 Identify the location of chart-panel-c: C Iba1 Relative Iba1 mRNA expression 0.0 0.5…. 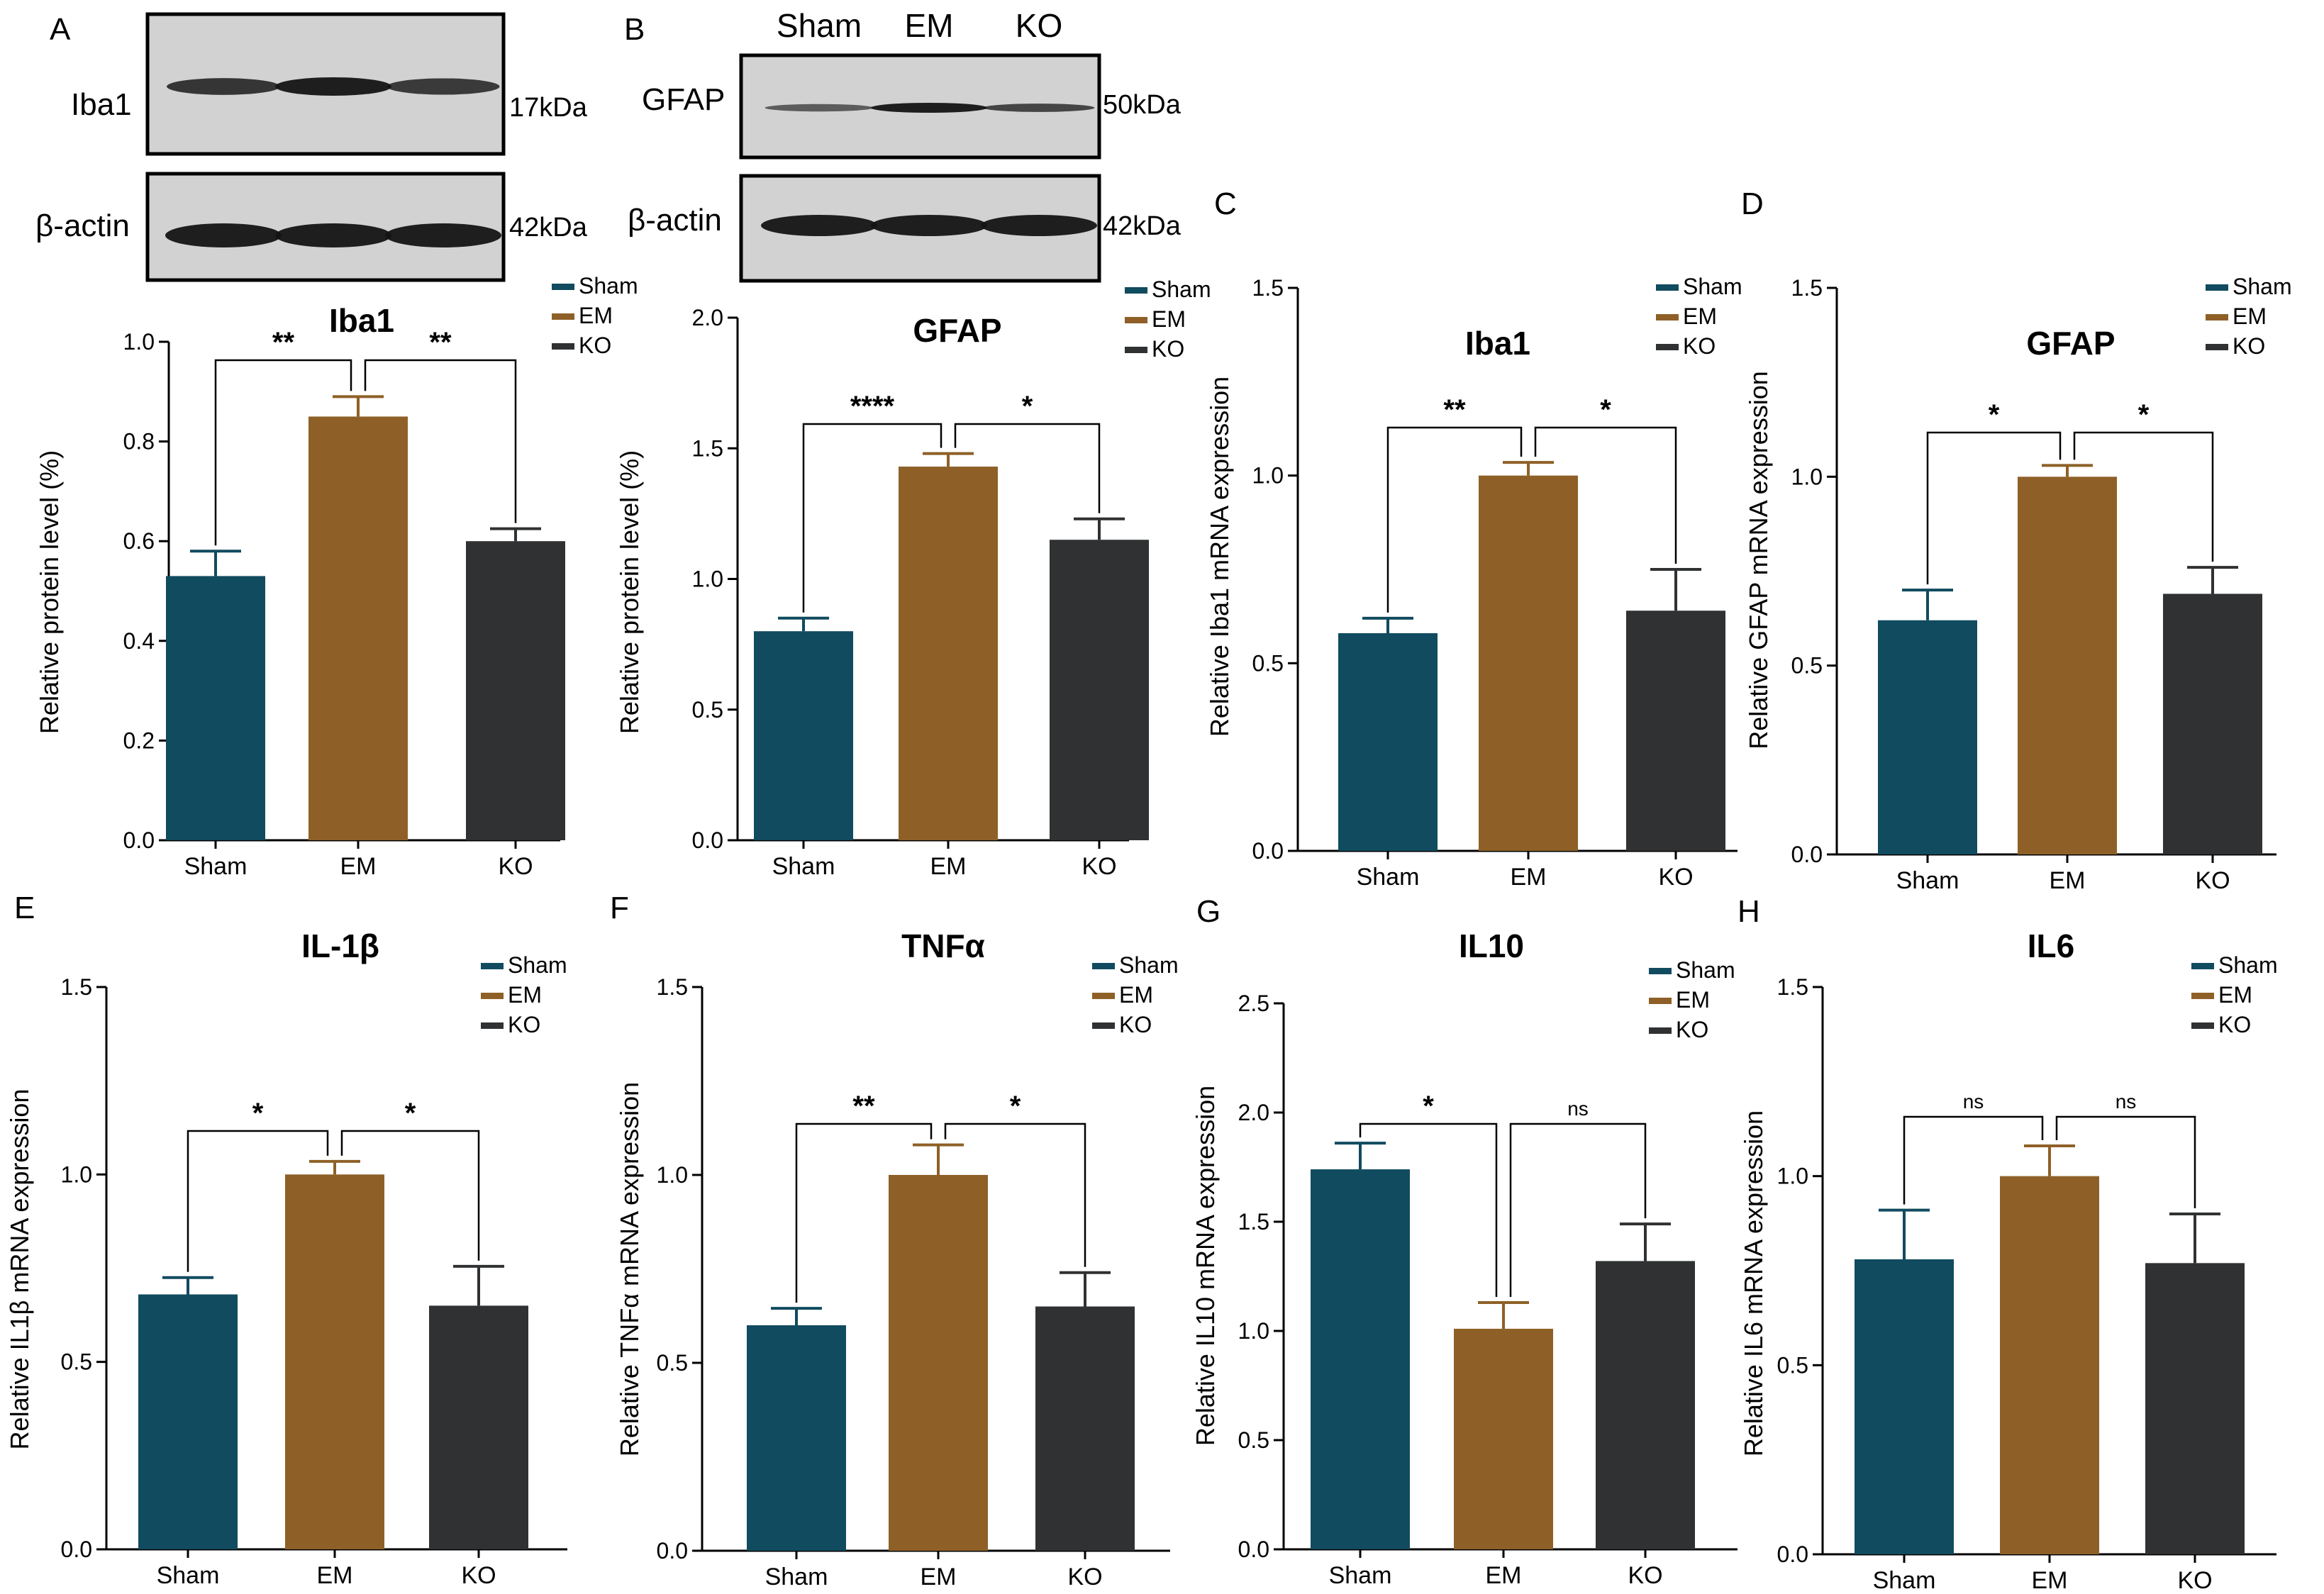
(1473, 538).